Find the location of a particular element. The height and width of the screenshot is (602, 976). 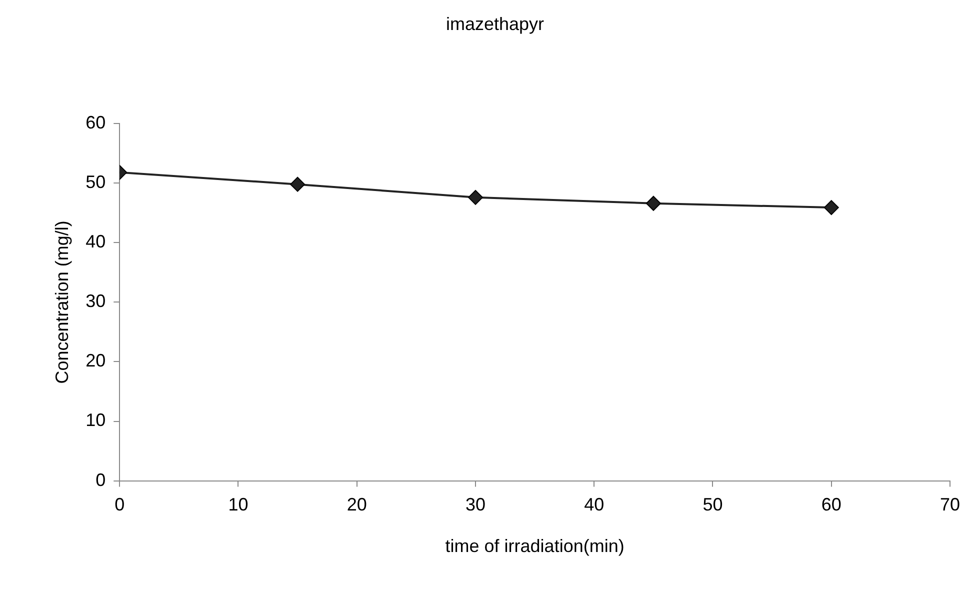

y-tick-label: 10 is located at coordinates (96, 420).